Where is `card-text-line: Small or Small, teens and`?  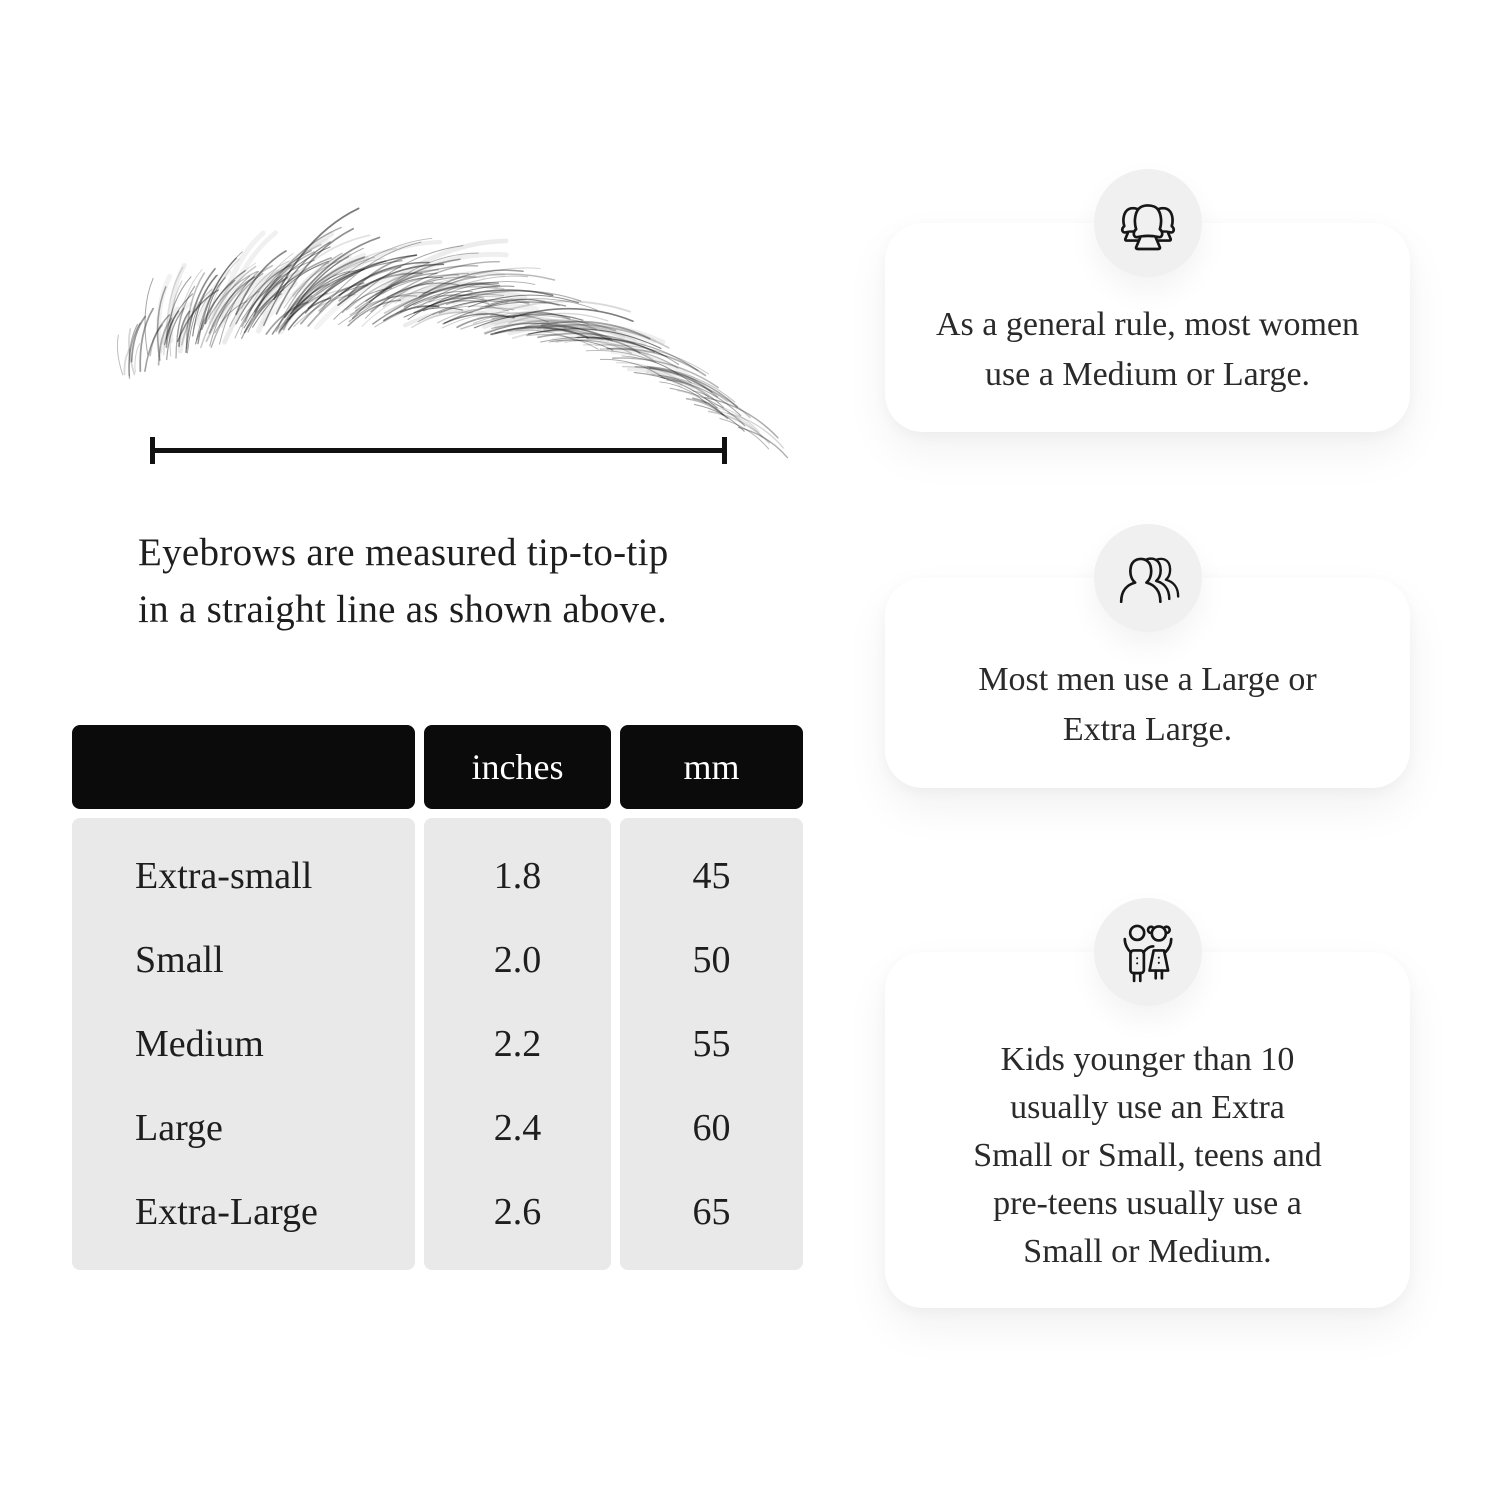
card-text-line: Small or Small, teens and is located at coordinates (1147, 1155).